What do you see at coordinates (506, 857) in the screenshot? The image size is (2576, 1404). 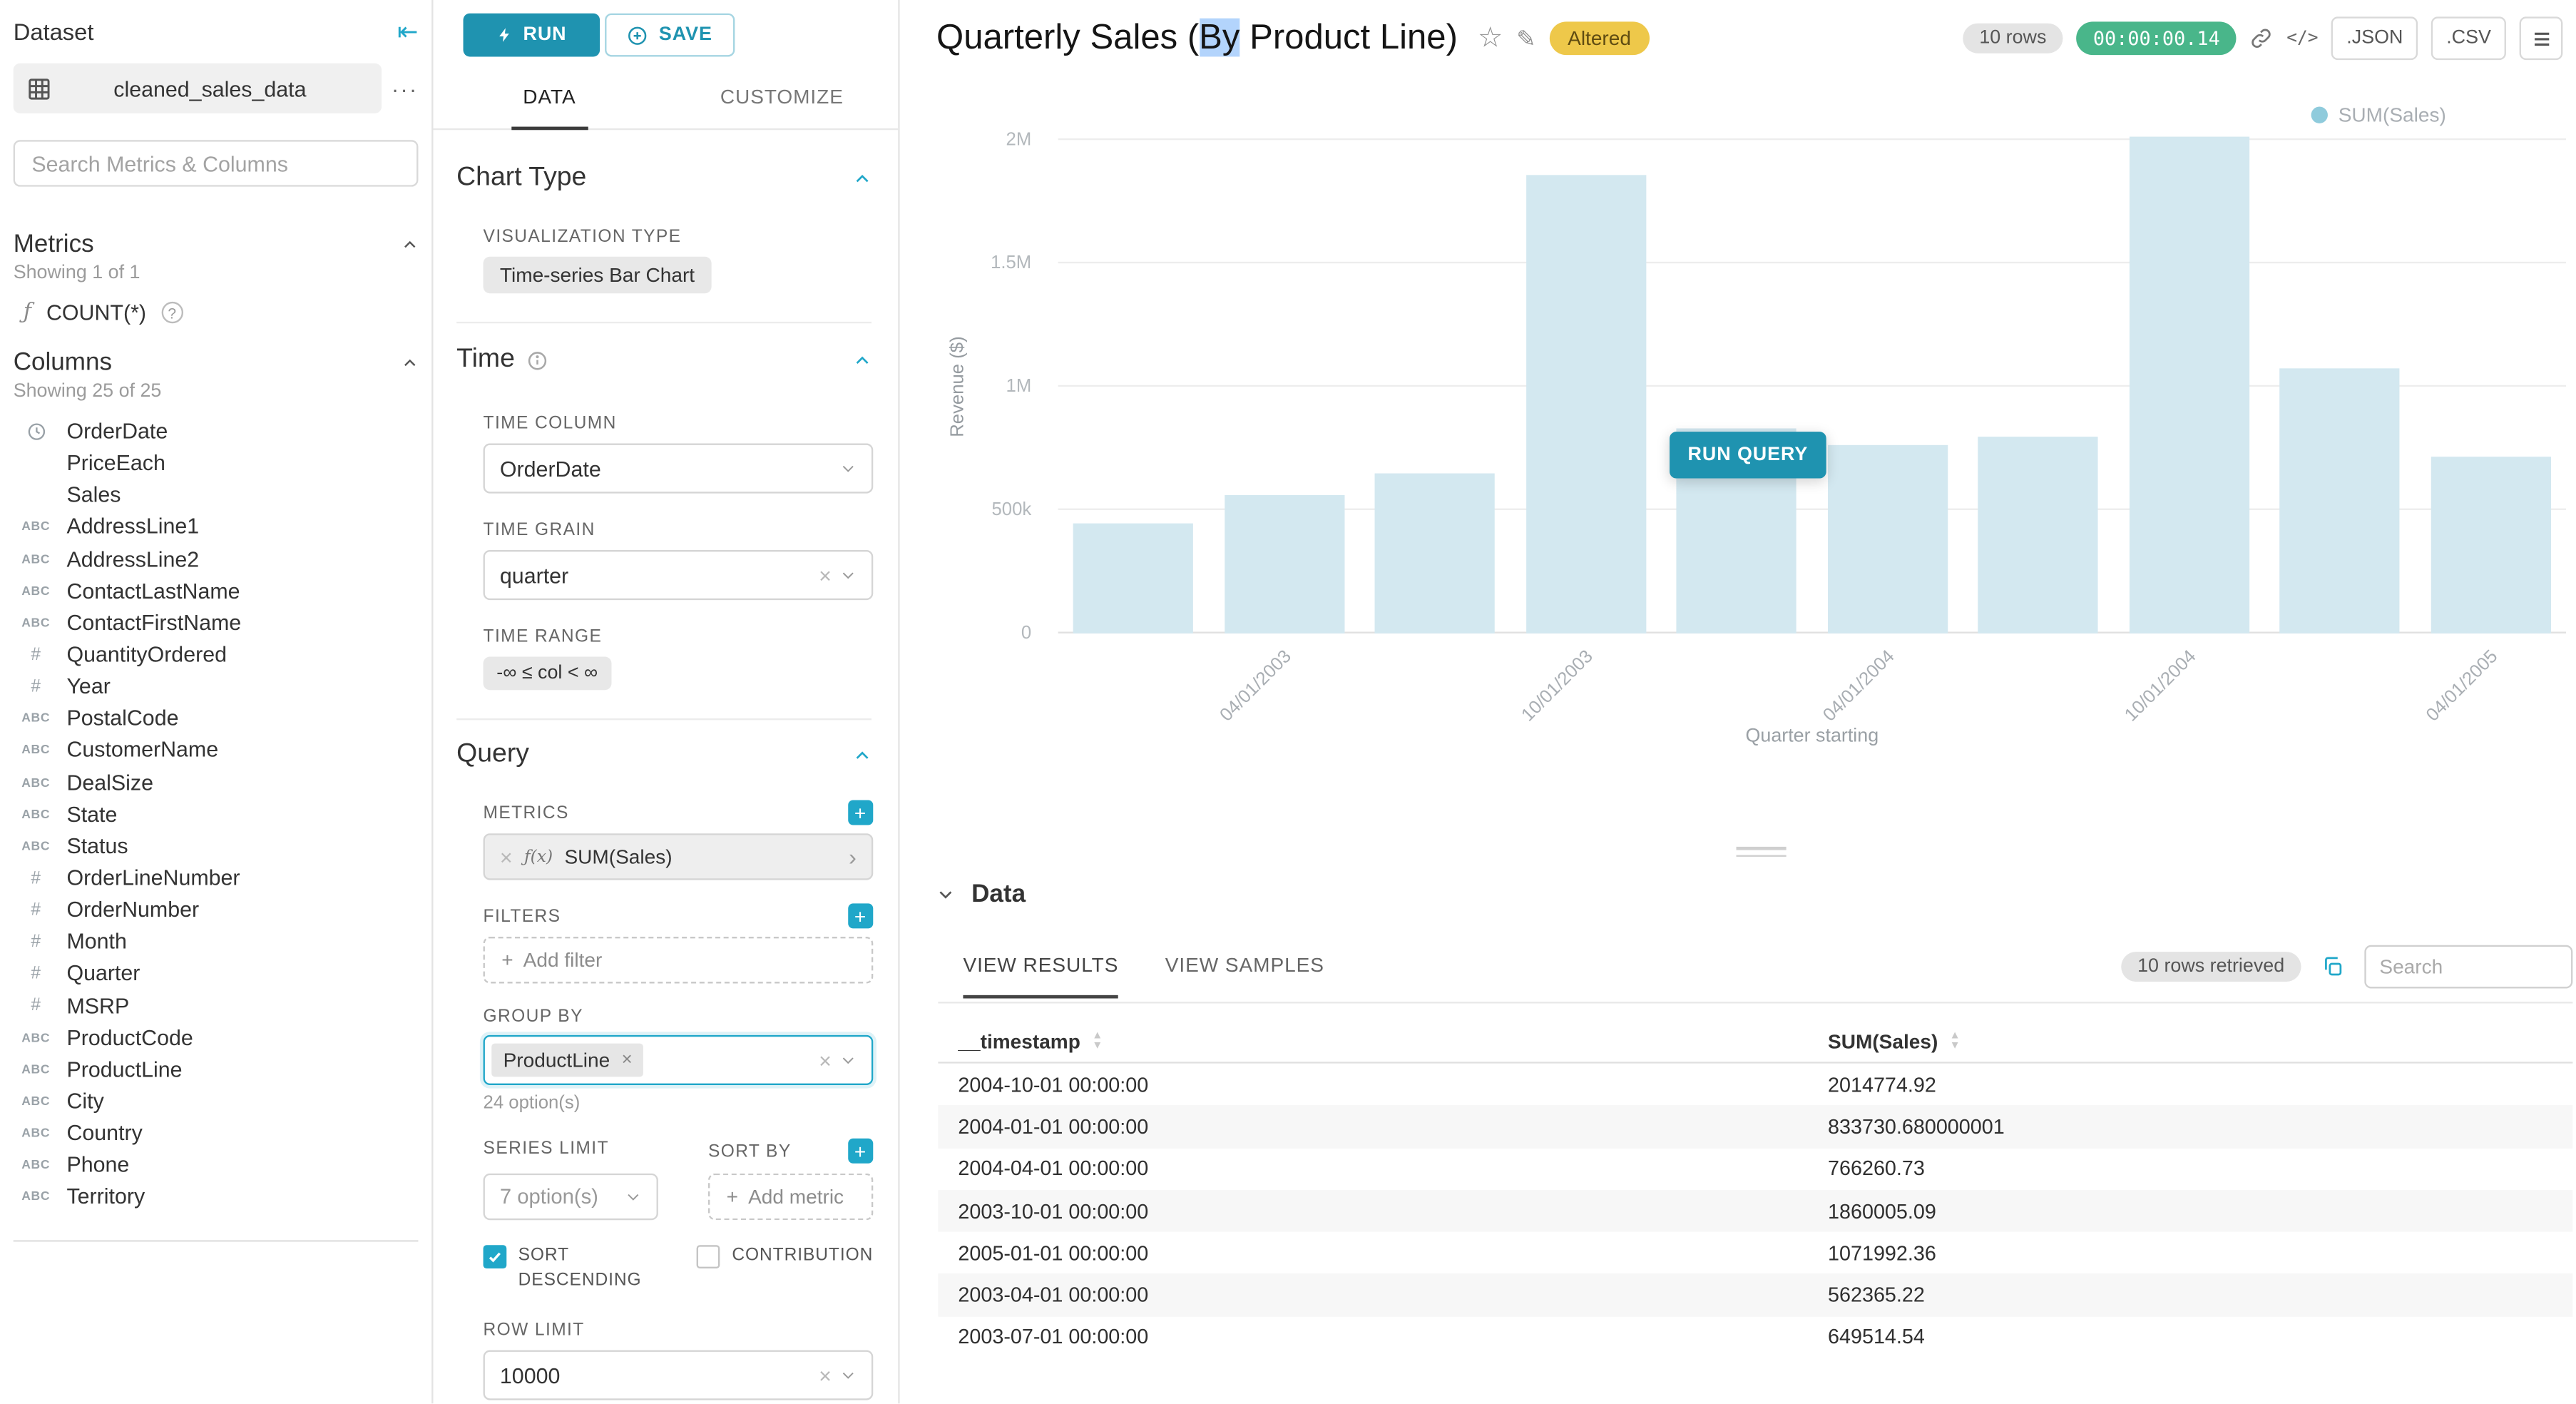 I see `remove-metric-icon: ×` at bounding box center [506, 857].